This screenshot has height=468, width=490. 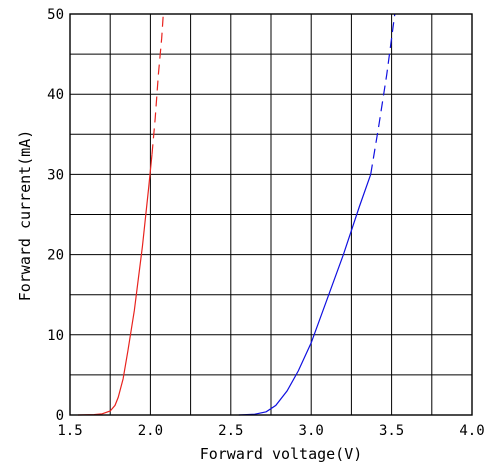 What do you see at coordinates (157, 84) in the screenshot?
I see `series-1-dashed-line` at bounding box center [157, 84].